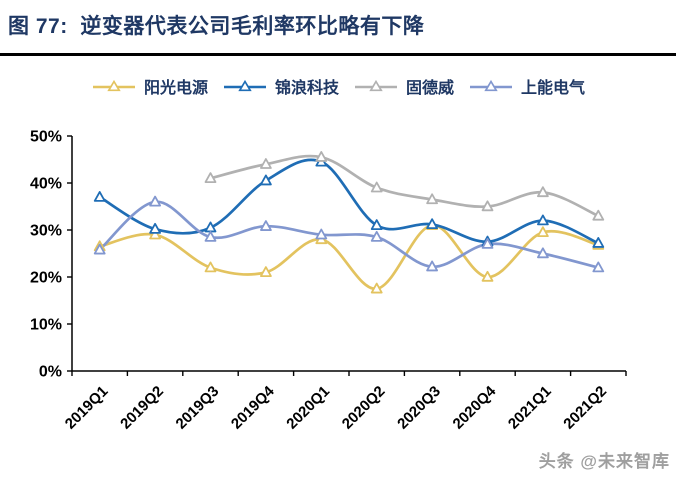 The height and width of the screenshot is (478, 676). What do you see at coordinates (364, 408) in the screenshot?
I see `svg-text: 2020Q2` at bounding box center [364, 408].